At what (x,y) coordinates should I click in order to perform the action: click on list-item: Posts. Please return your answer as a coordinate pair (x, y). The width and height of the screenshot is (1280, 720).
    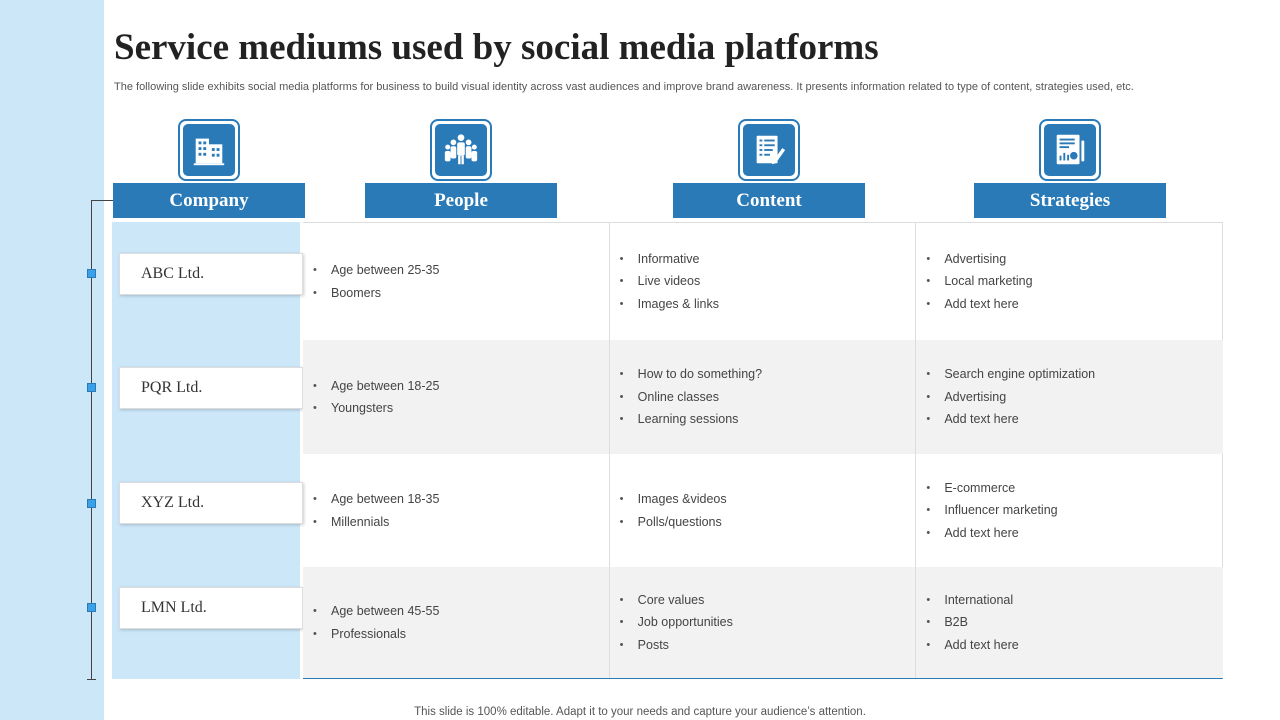
    Looking at the image, I should click on (676, 645).